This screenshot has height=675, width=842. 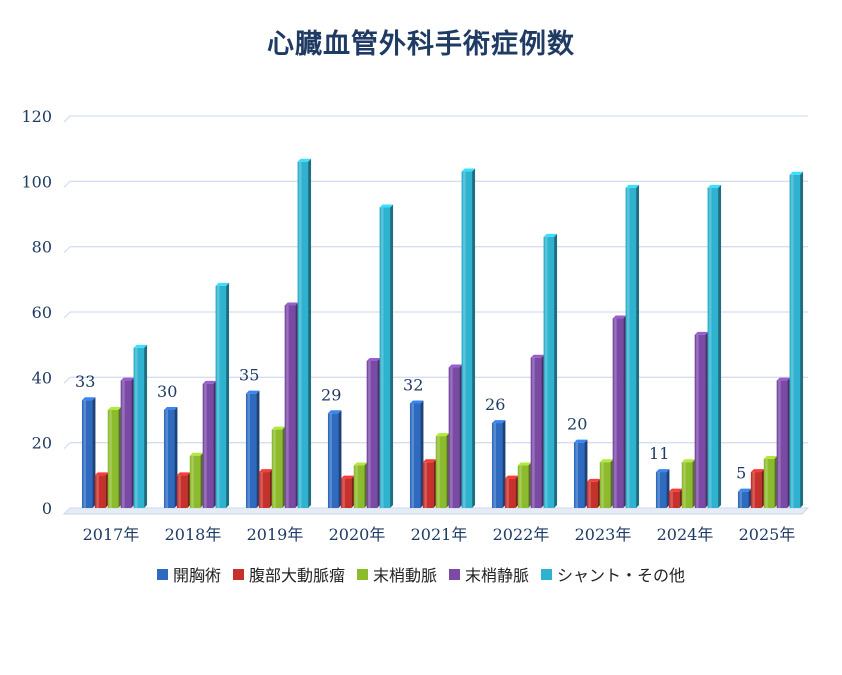 What do you see at coordinates (331, 394) in the screenshot?
I see `data-label: 29` at bounding box center [331, 394].